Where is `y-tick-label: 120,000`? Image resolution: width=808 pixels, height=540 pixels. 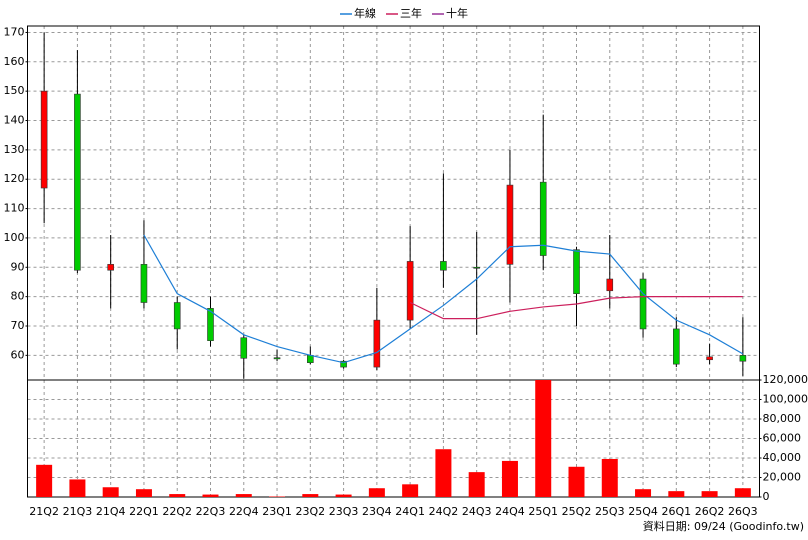
y-tick-label: 120,000 is located at coordinates (785, 379).